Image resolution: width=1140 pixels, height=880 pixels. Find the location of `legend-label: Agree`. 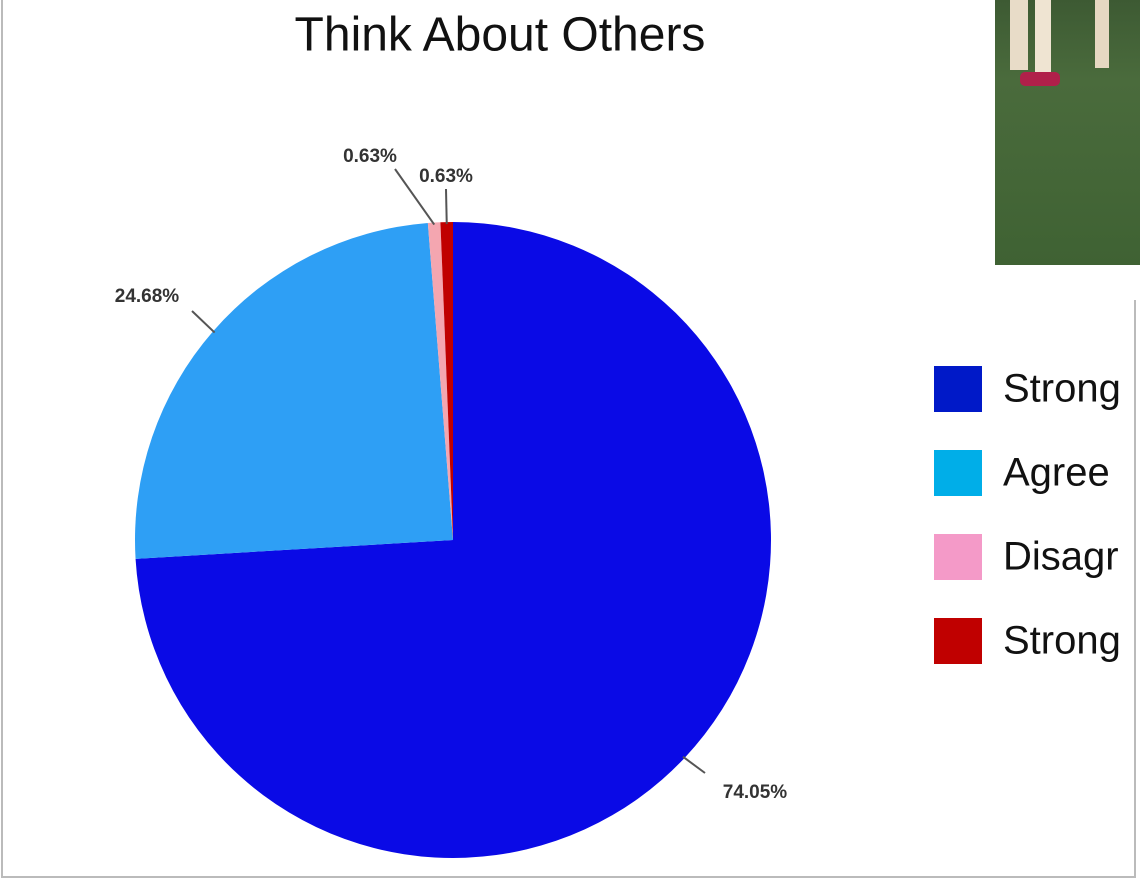

legend-label: Agree is located at coordinates (1056, 473).